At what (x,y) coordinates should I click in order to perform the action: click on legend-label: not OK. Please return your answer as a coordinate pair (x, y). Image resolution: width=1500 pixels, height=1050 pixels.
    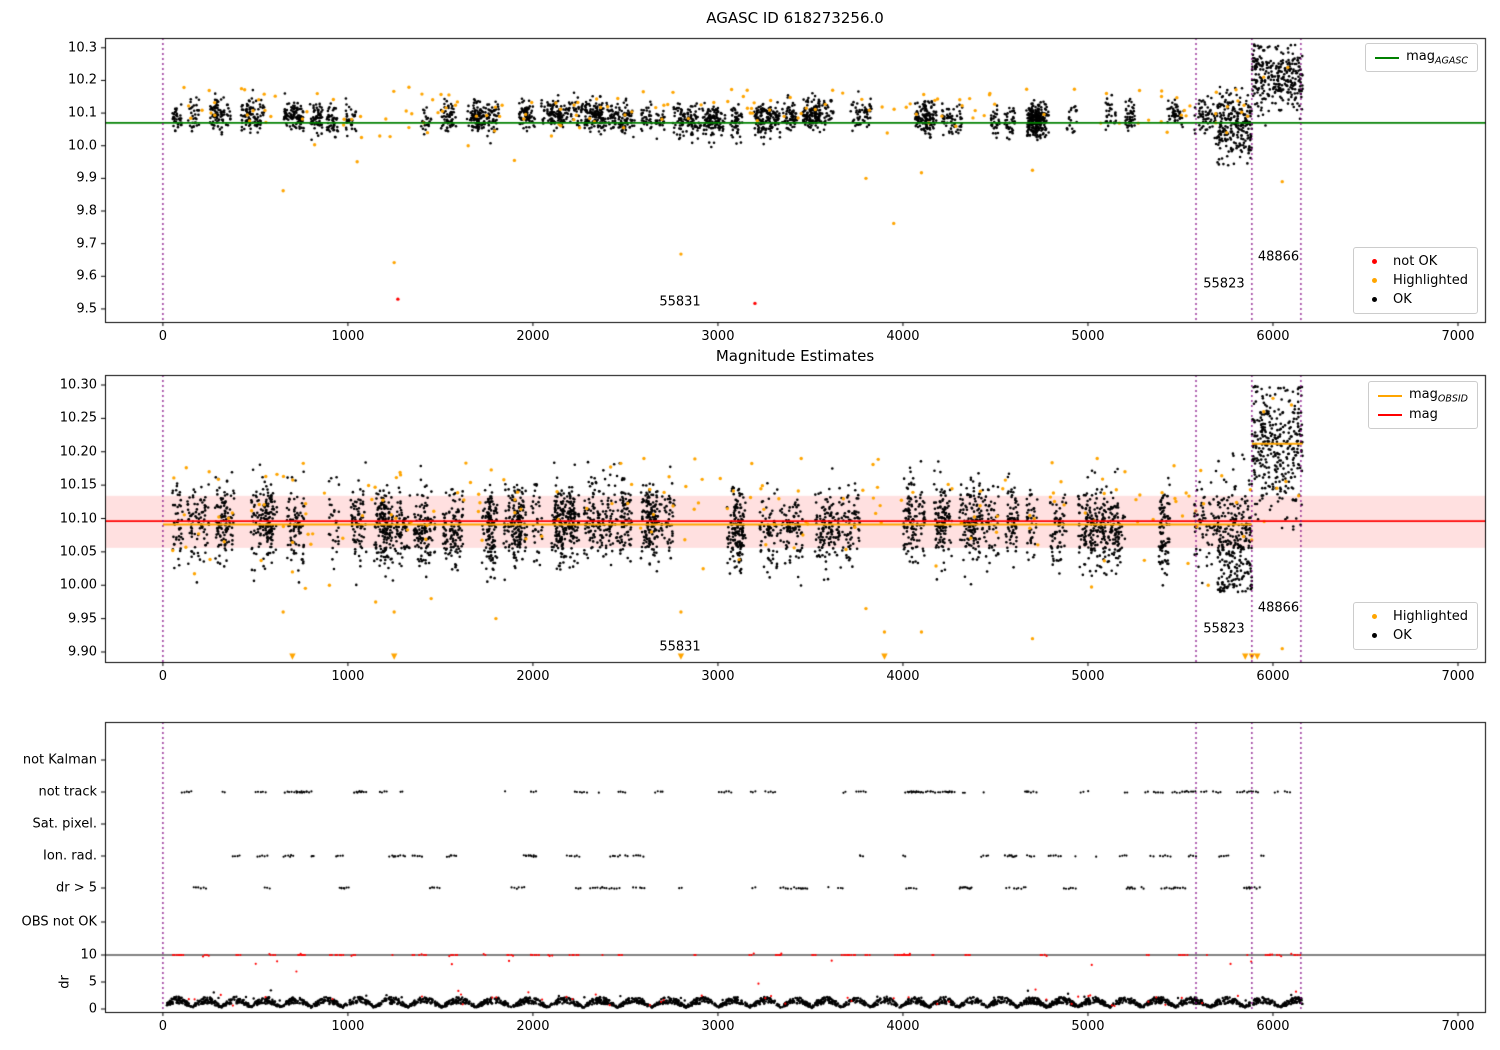
    Looking at the image, I should click on (1415, 261).